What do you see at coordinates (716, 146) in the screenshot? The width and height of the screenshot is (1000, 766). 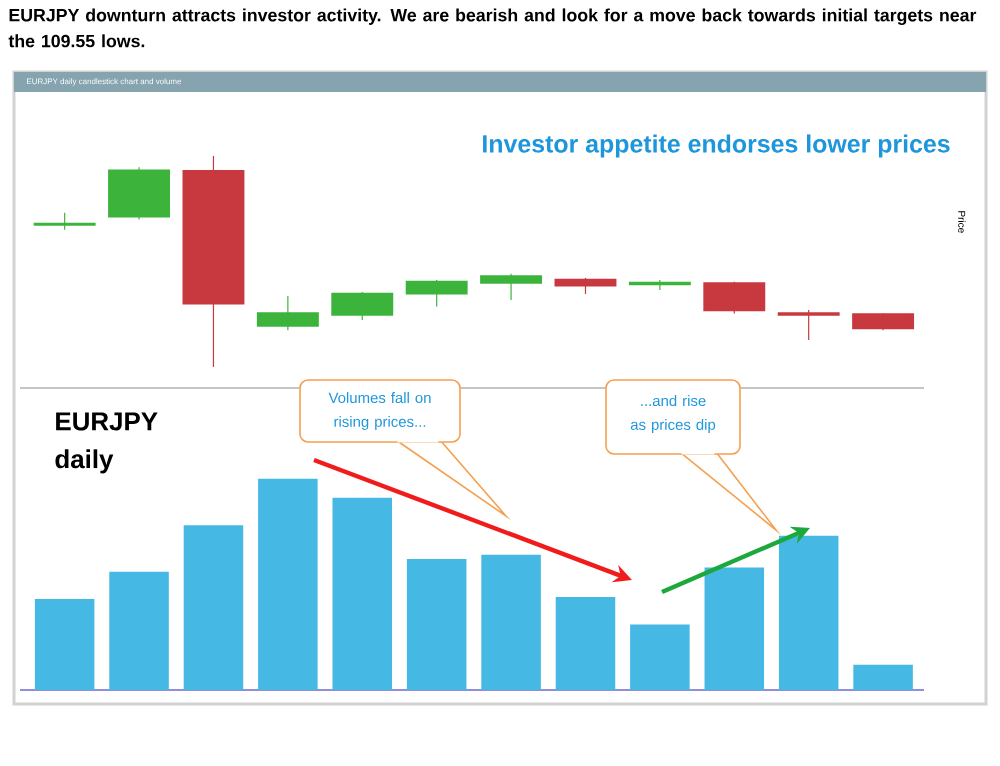 I see `annotation: Investor appetite endorses lower prices` at bounding box center [716, 146].